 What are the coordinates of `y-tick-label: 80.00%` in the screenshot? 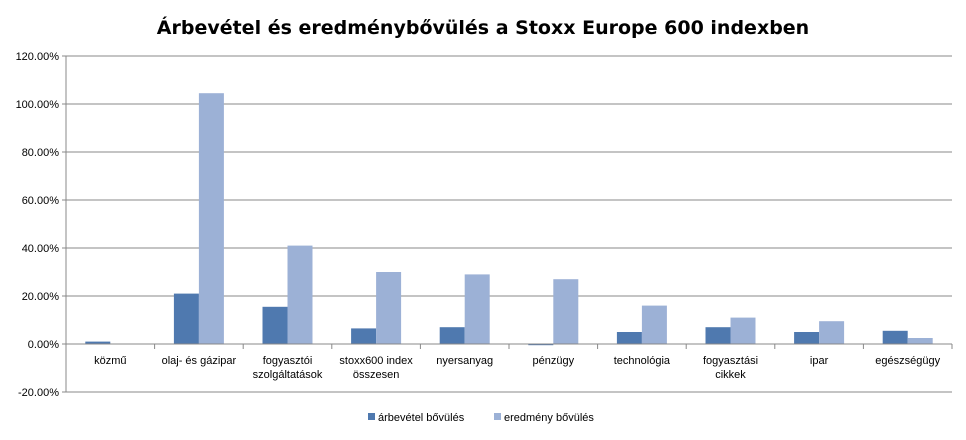 It's located at (41, 153).